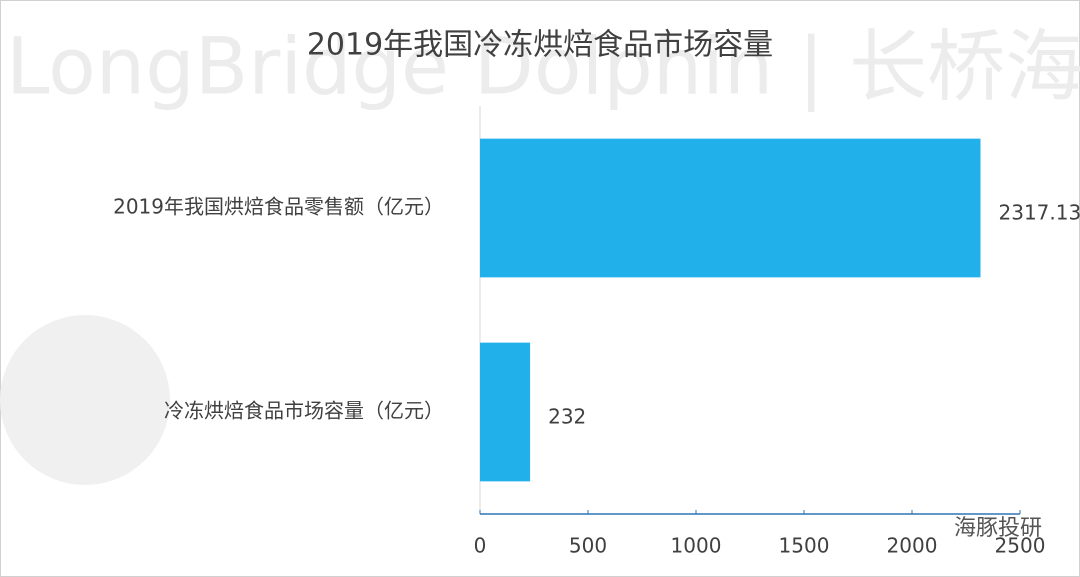 This screenshot has height=577, width=1080. Describe the element at coordinates (567, 417) in the screenshot. I see `value-label: 232` at that location.